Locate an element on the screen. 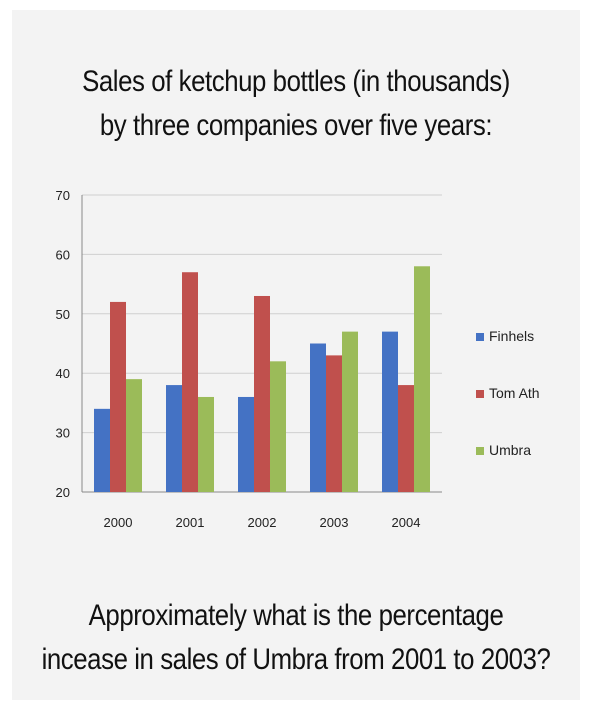 The height and width of the screenshot is (711, 592). x-tick-label: 2000 is located at coordinates (118, 522).